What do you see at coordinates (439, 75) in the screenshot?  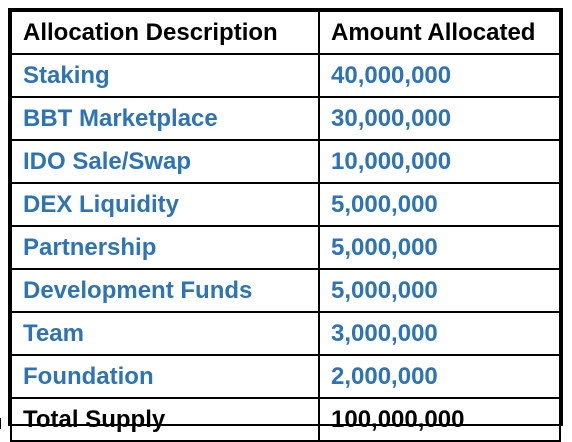 I see `allocation-amount-cell: 40,000,000` at bounding box center [439, 75].